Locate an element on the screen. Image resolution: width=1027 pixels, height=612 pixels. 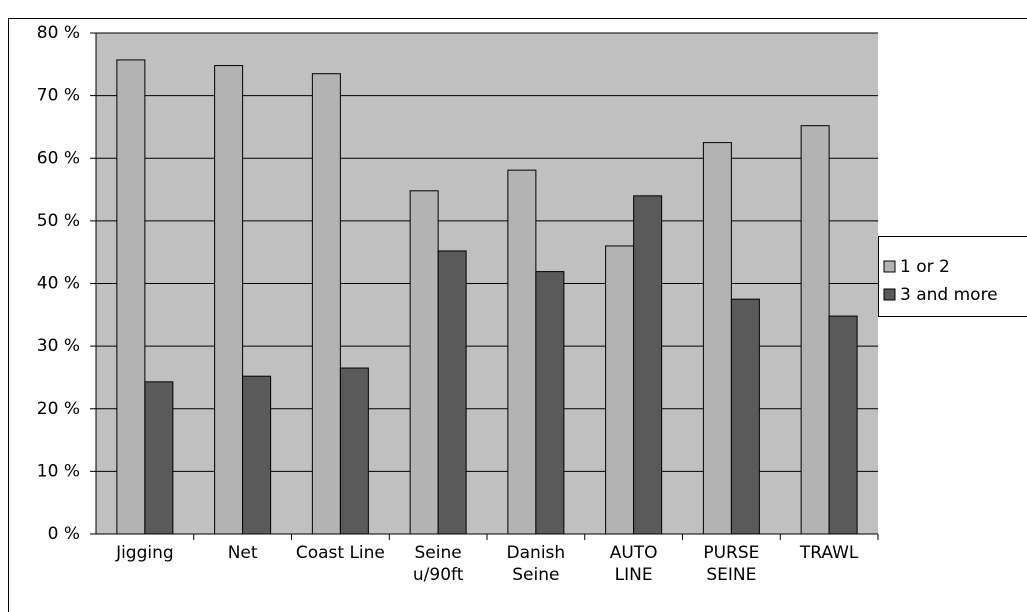
legend-label: 3 and more is located at coordinates (949, 295).